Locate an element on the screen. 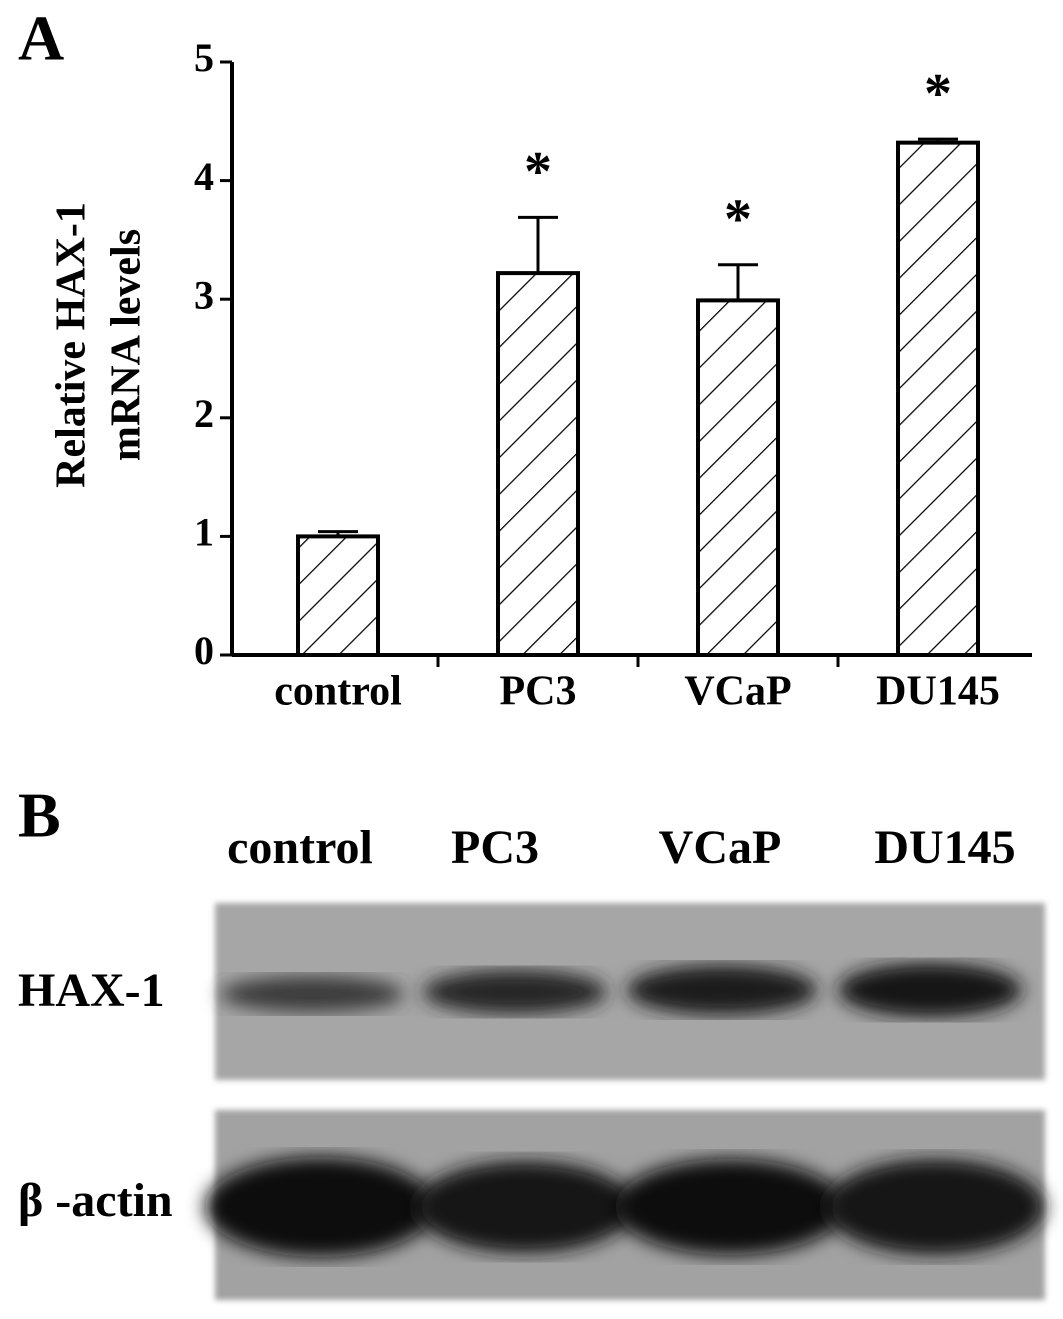 The image size is (1063, 1319). y-axis-label: Relative HAX-1 is located at coordinates (72, 345).